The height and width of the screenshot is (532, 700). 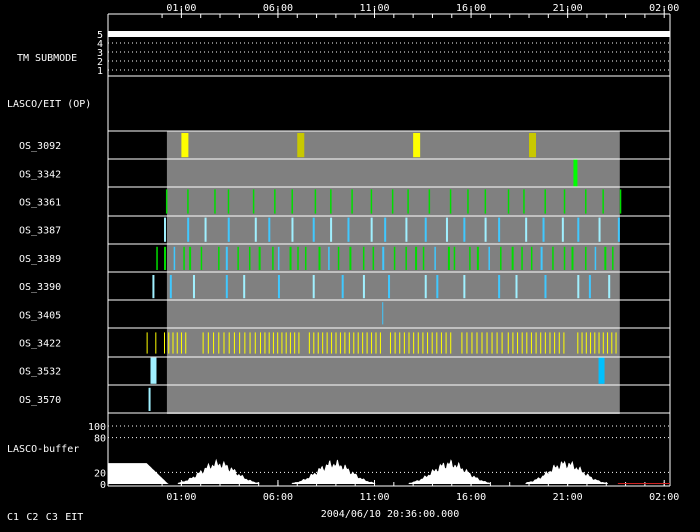 What do you see at coordinates (100, 53) in the screenshot?
I see `tm-level-label: 3` at bounding box center [100, 53].